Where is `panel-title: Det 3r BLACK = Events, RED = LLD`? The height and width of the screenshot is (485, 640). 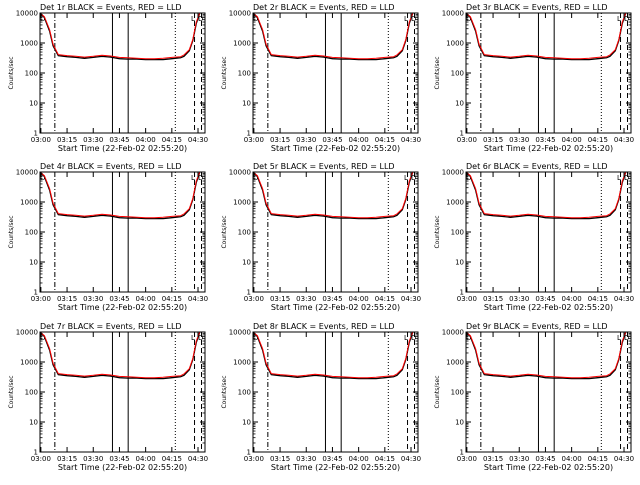 panel-title: Det 3r BLACK = Events, RED = LLD is located at coordinates (537, 7).